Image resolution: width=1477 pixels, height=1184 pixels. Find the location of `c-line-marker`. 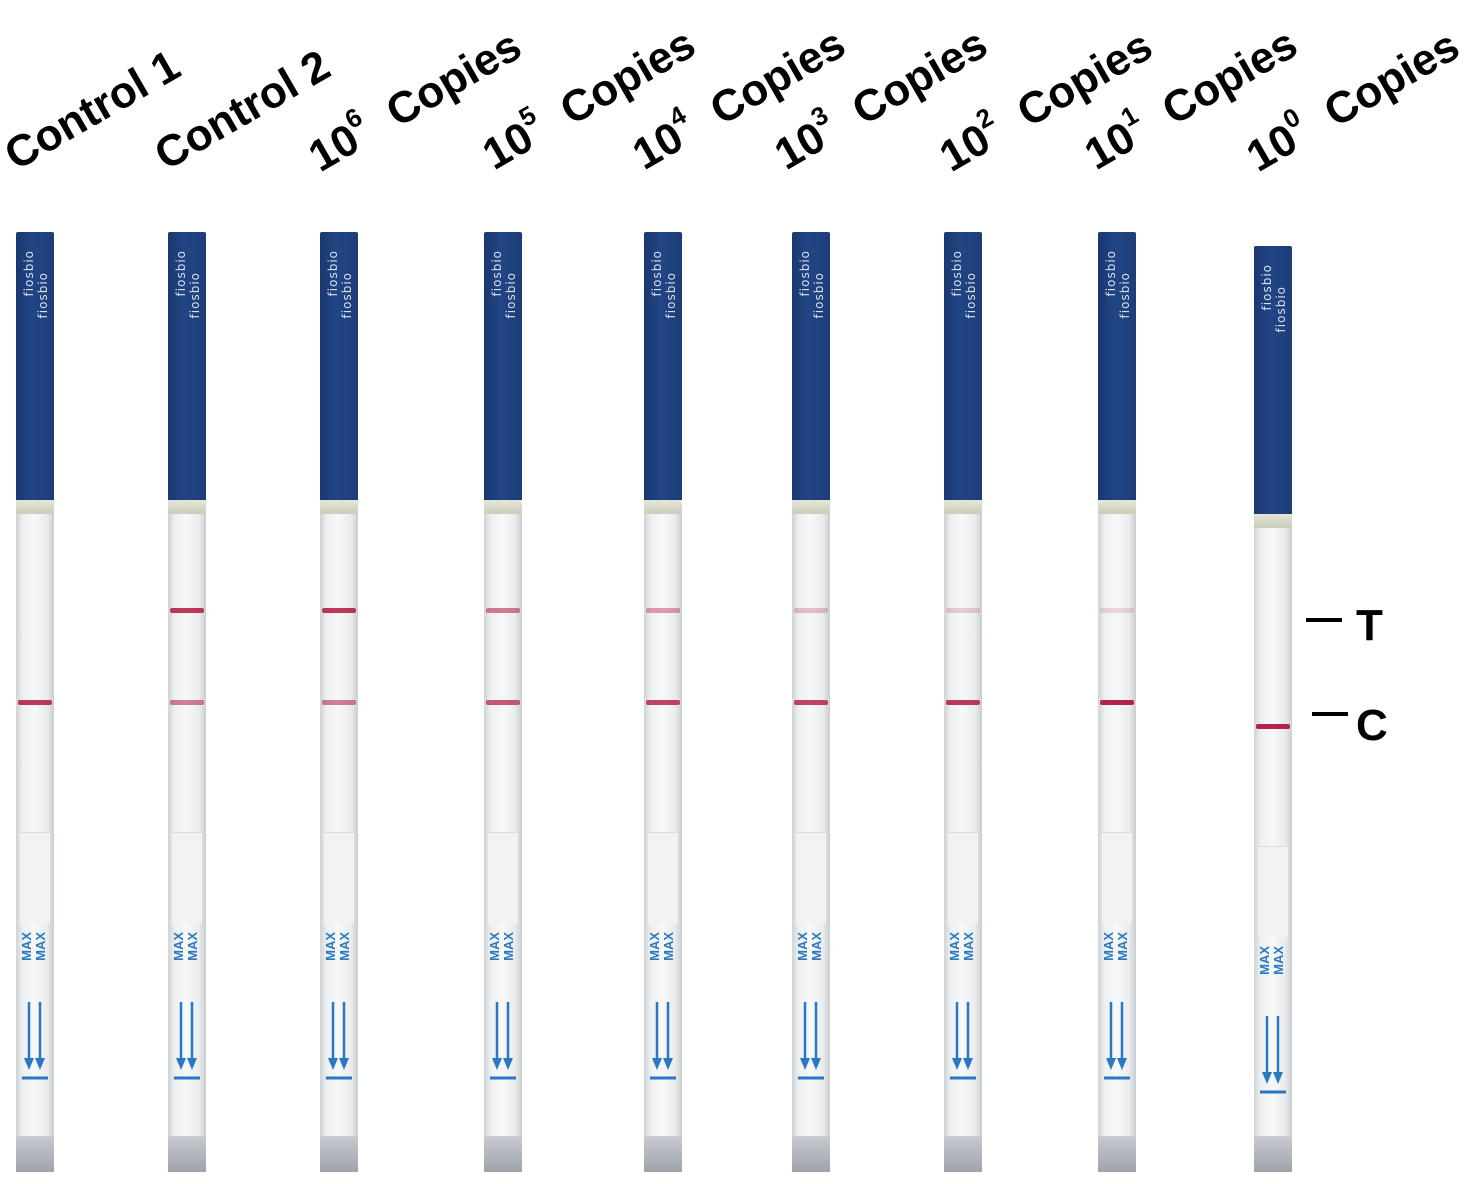

c-line-marker is located at coordinates (1330, 714).